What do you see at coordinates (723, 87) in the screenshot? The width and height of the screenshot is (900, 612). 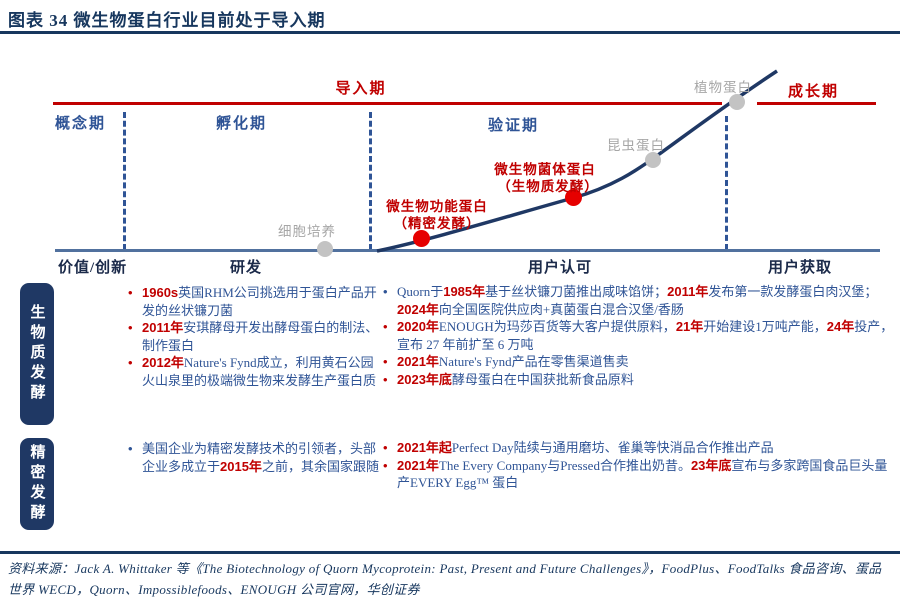 I see `label-plant-protein: 植物蛋白` at bounding box center [723, 87].